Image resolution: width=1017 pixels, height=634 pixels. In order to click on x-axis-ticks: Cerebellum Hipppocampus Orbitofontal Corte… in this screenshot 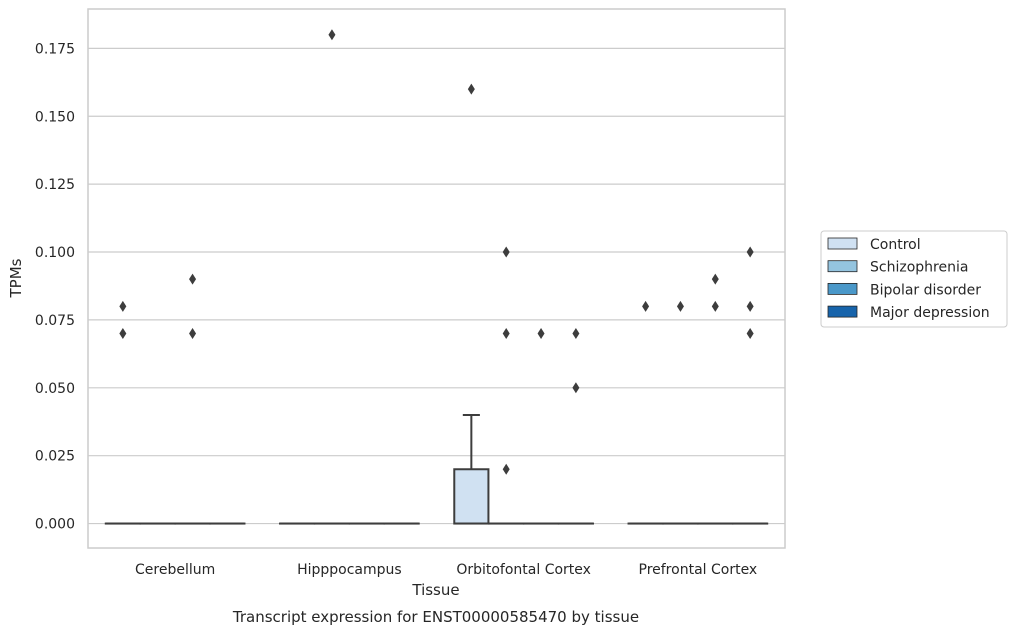, I will do `click(446, 570)`.